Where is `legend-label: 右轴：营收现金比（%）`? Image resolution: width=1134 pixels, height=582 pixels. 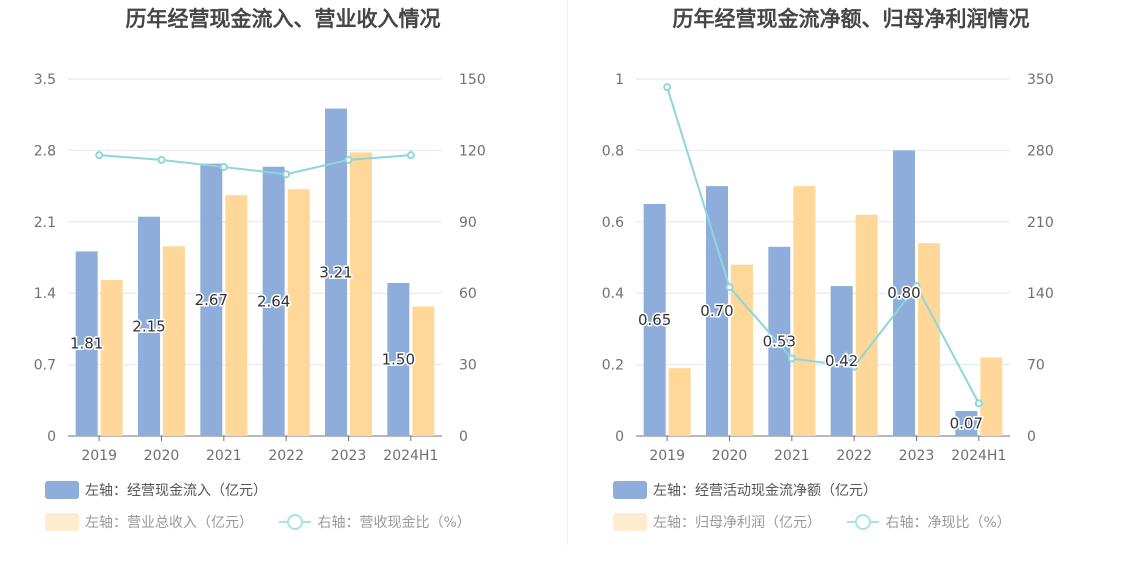 legend-label: 右轴：营收现金比（%） is located at coordinates (394, 523).